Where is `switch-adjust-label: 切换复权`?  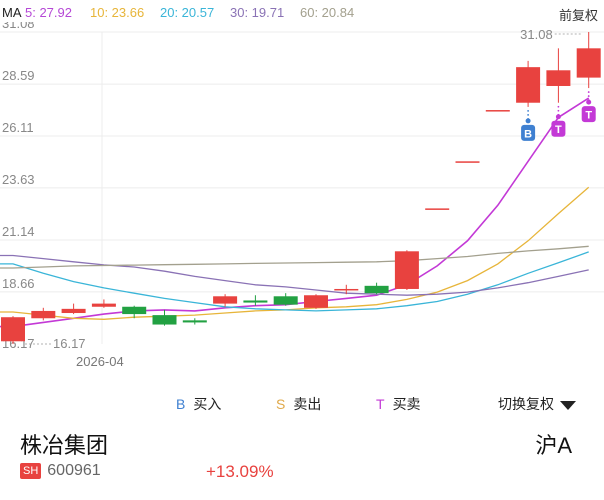
switch-adjust-label: 切换复权 is located at coordinates (526, 404).